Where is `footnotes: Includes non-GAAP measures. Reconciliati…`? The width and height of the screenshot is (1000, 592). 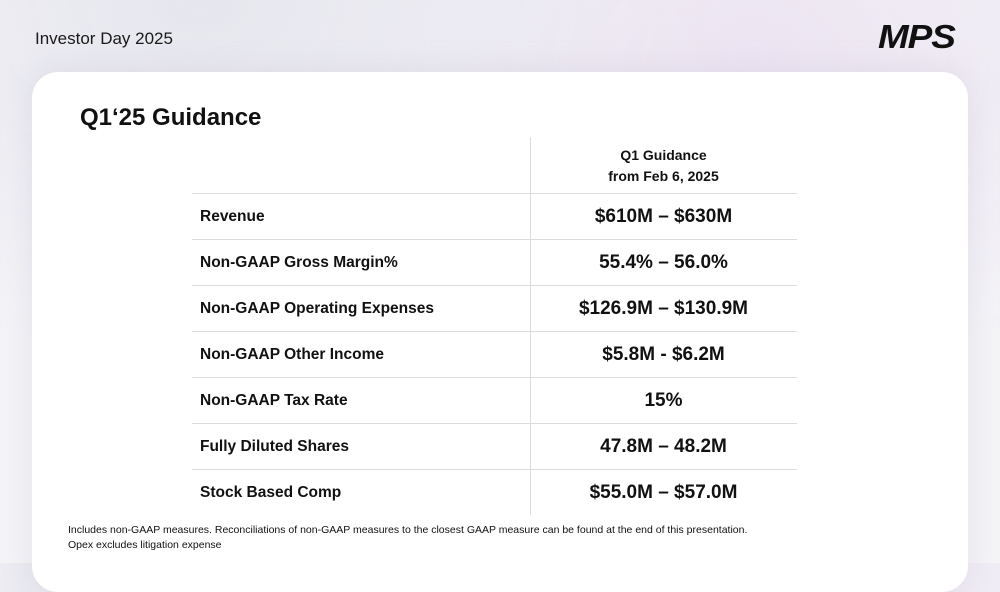
footnotes: Includes non-GAAP measures. Reconciliati… is located at coordinates (407, 538).